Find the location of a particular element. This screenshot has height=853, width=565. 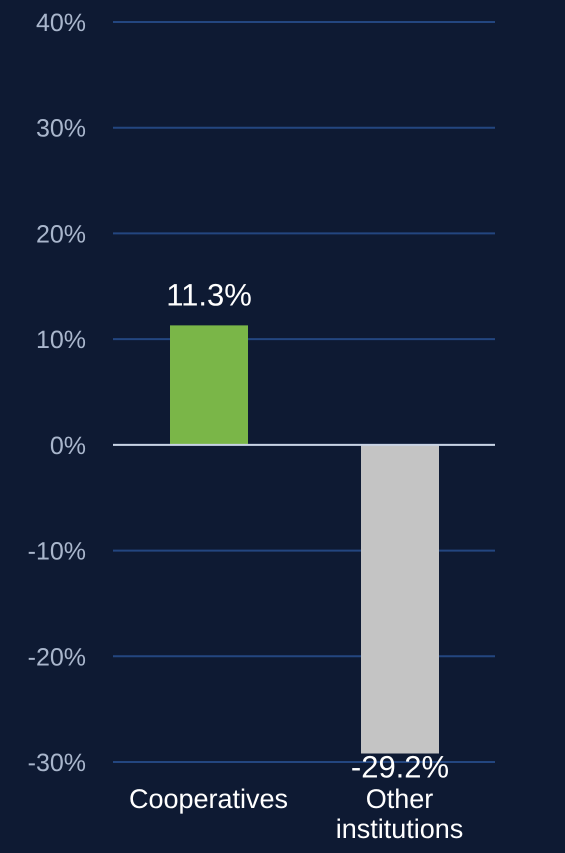

x-tick-label: Cooperatives is located at coordinates (208, 799).